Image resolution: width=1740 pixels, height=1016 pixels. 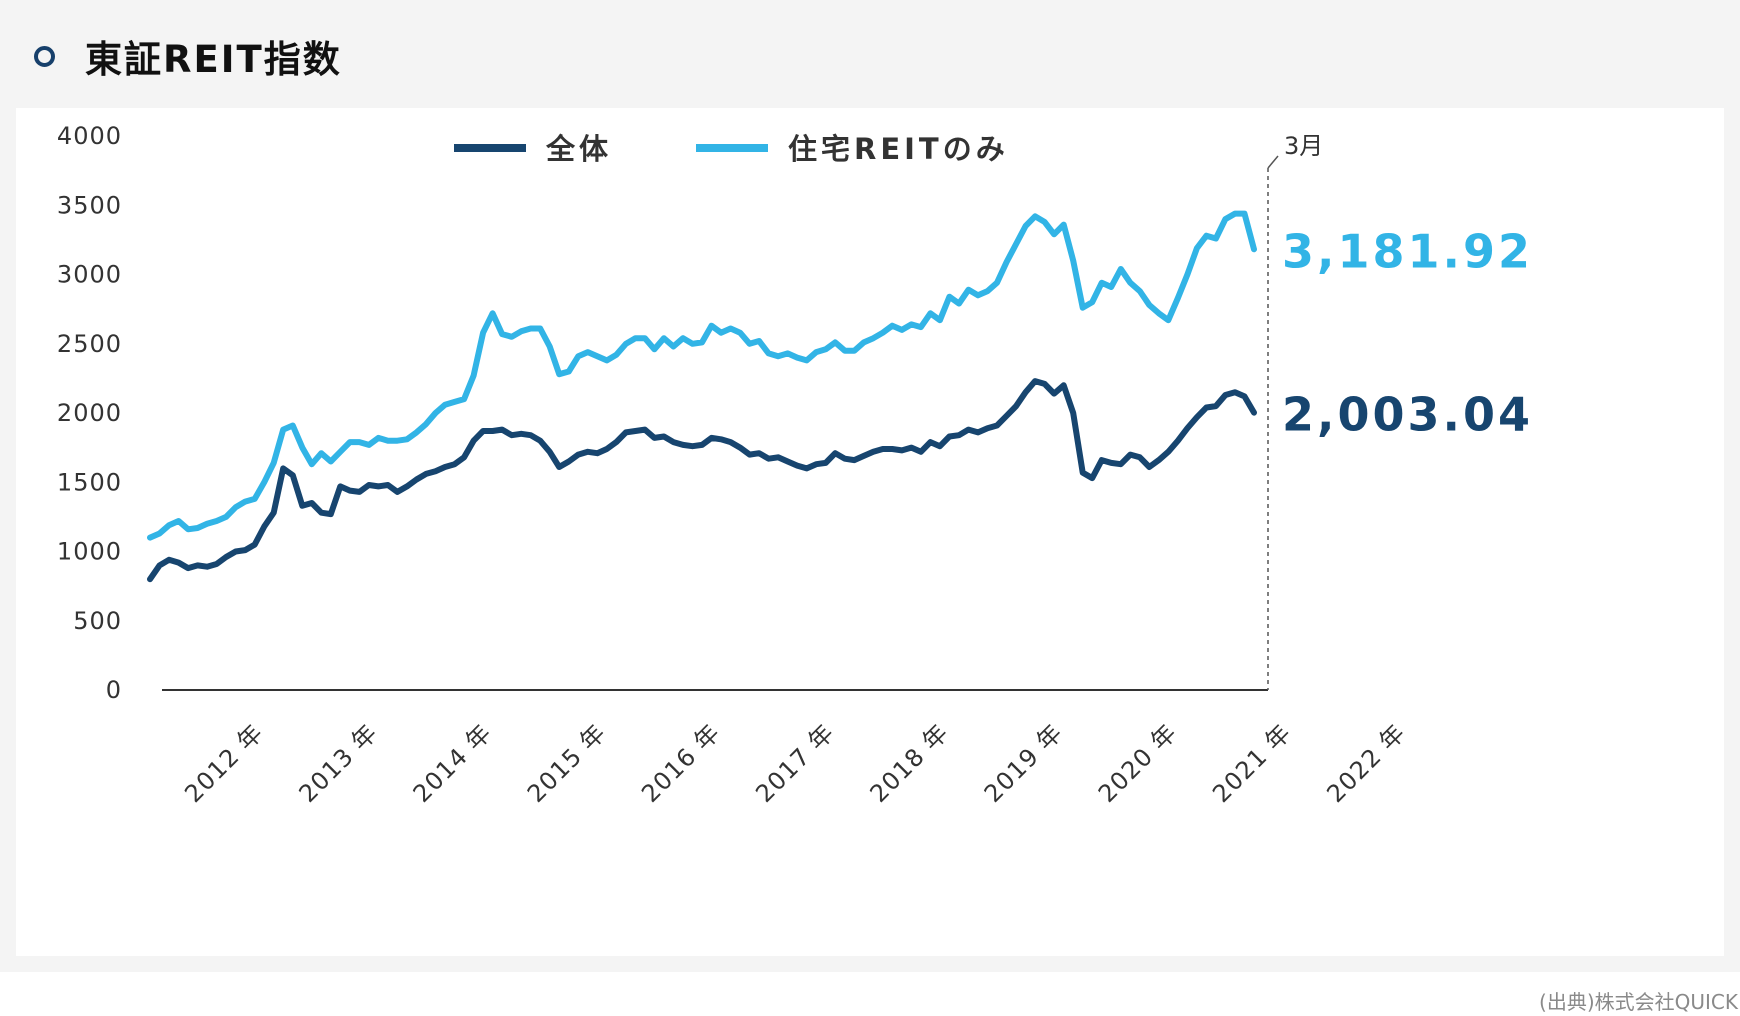 What do you see at coordinates (702, 480) in the screenshot?
I see `series-line` at bounding box center [702, 480].